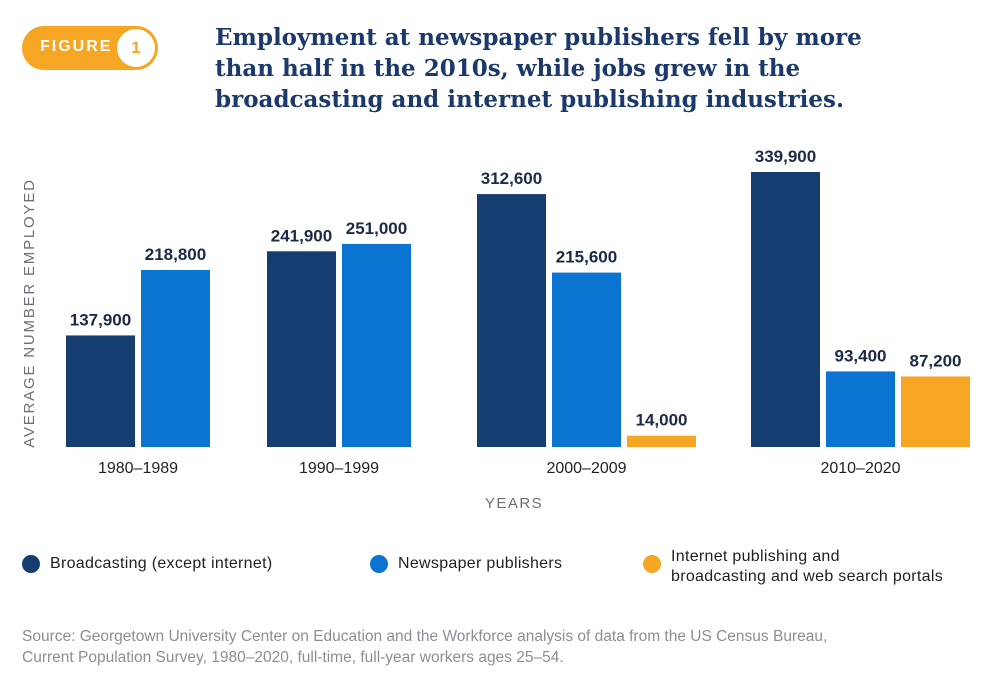 This screenshot has height=682, width=1000. Describe the element at coordinates (175, 358) in the screenshot. I see `bar-s1-c0` at that location.